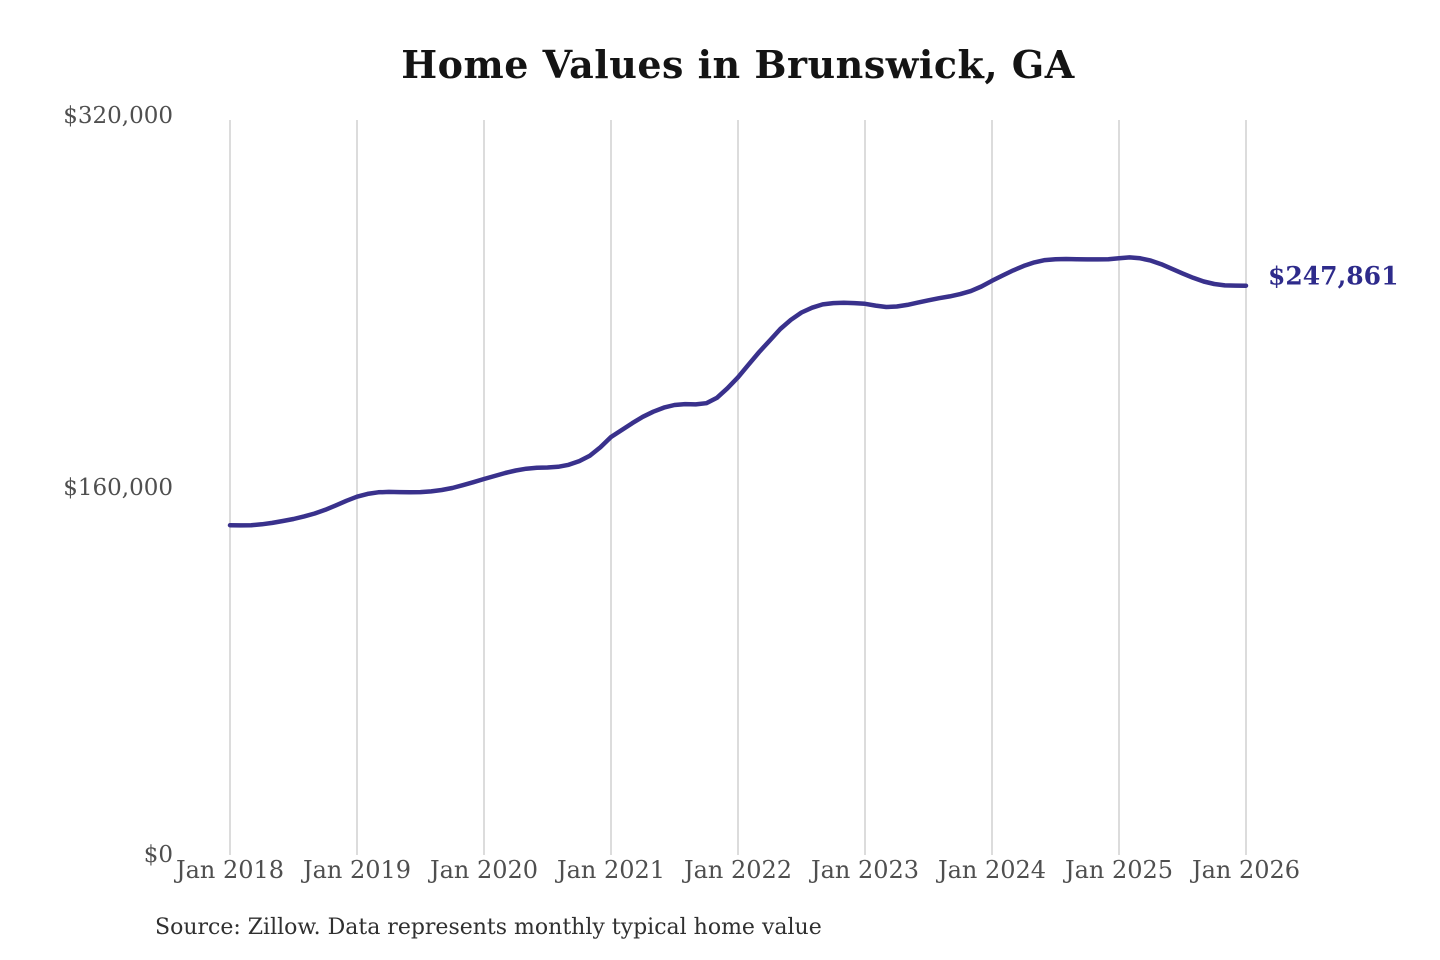  Describe the element at coordinates (865, 870) in the screenshot. I see `x-tick-label: Jan 2023` at that location.